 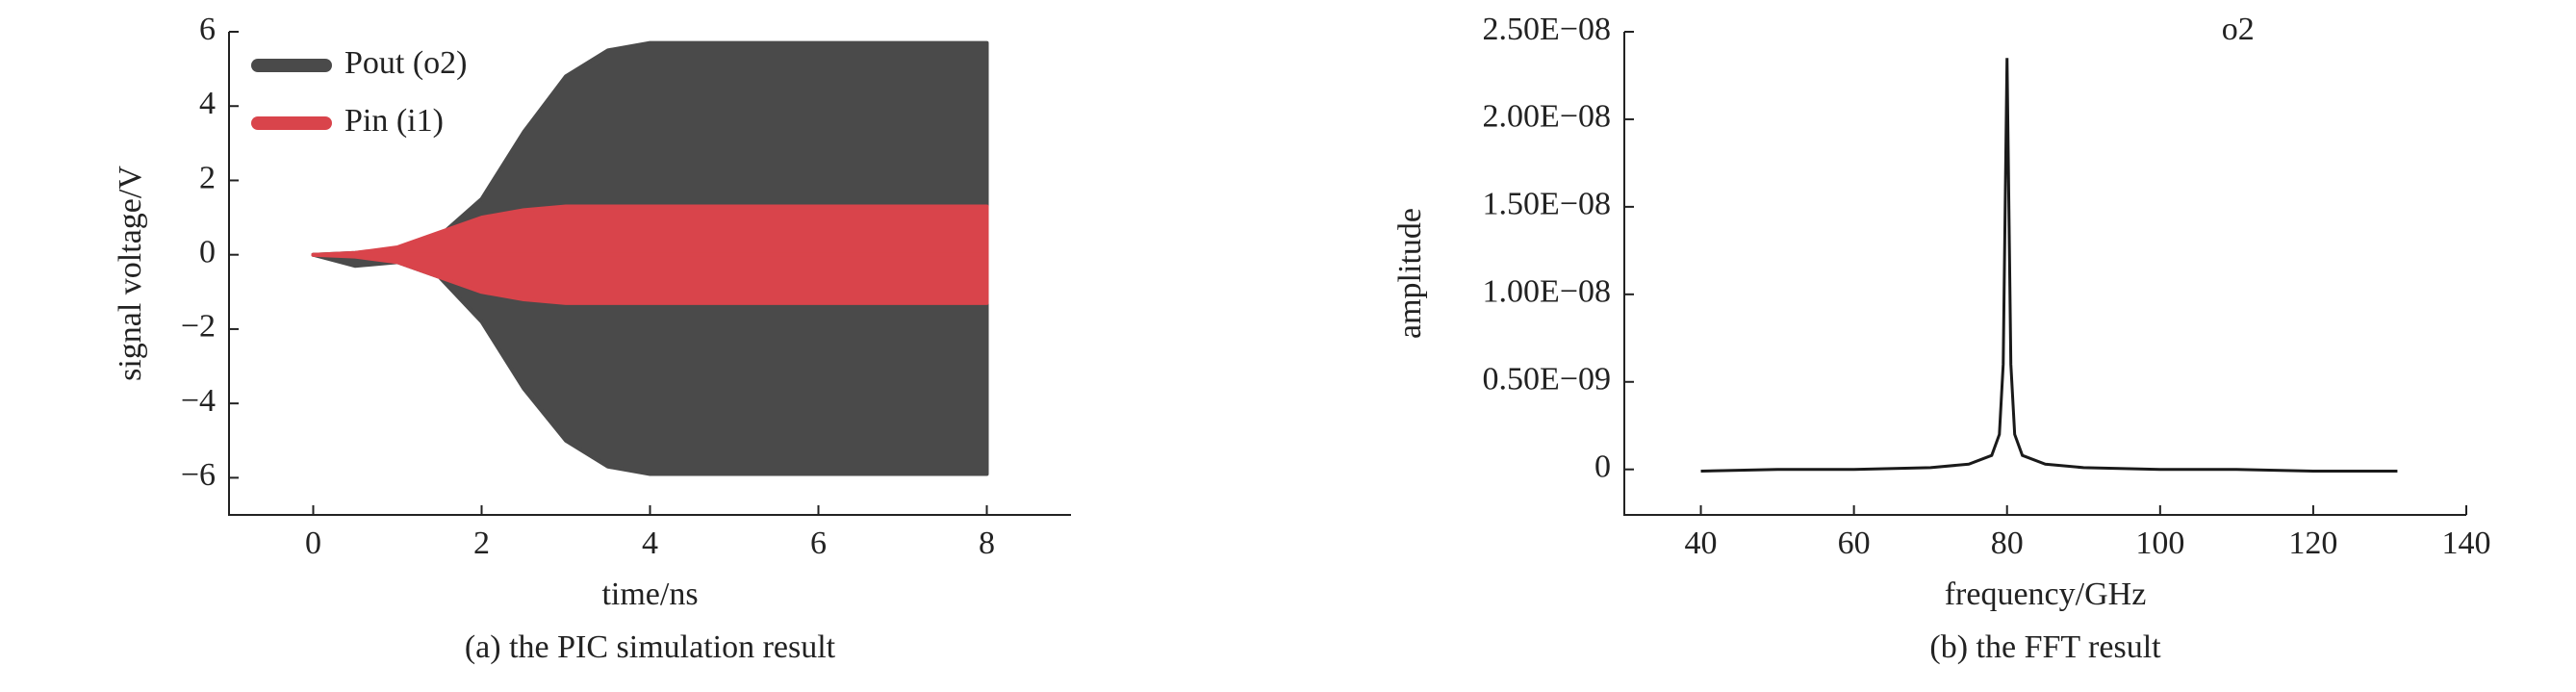 I want to click on x-tick-label: 0, so click(x=313, y=543).